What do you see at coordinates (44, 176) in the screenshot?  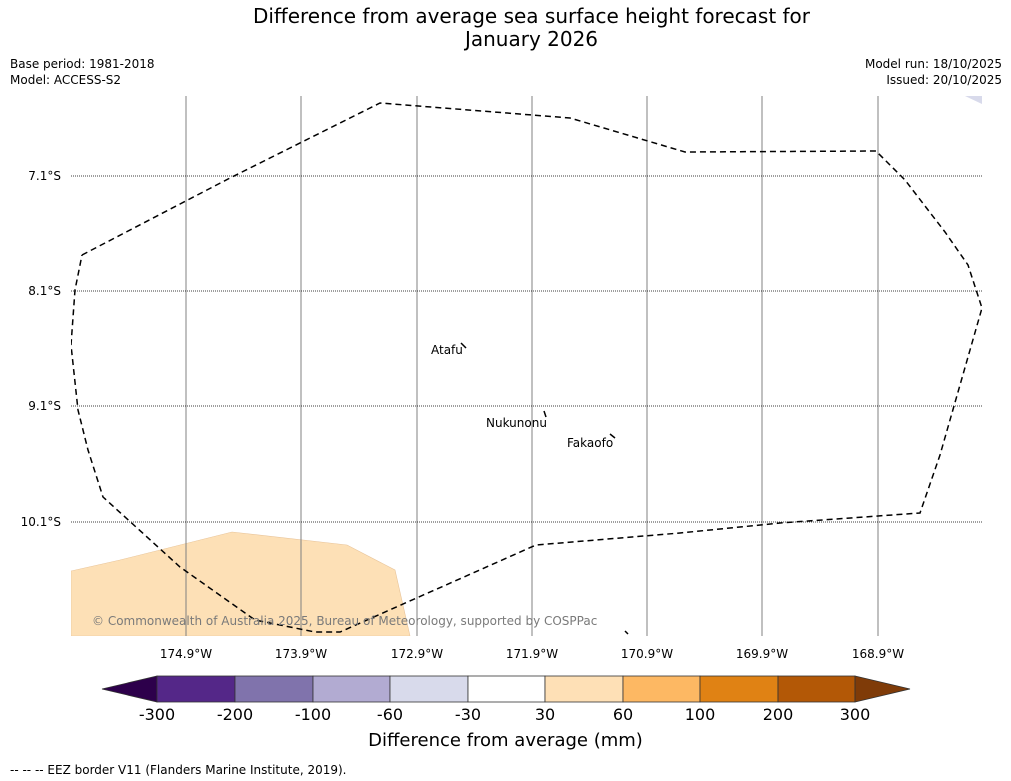 I see `lat-label: 7.1°S` at bounding box center [44, 176].